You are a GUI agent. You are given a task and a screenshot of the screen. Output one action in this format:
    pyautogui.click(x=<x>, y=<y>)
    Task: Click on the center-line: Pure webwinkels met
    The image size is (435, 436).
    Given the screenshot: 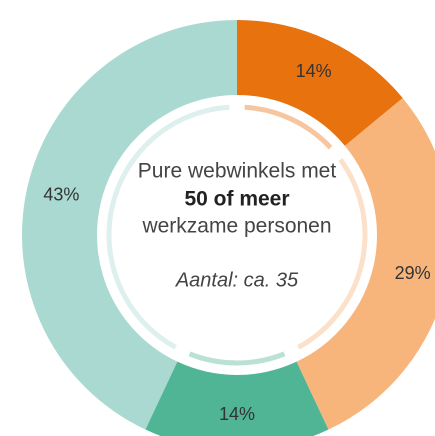 What is the action you would take?
    pyautogui.click(x=237, y=171)
    